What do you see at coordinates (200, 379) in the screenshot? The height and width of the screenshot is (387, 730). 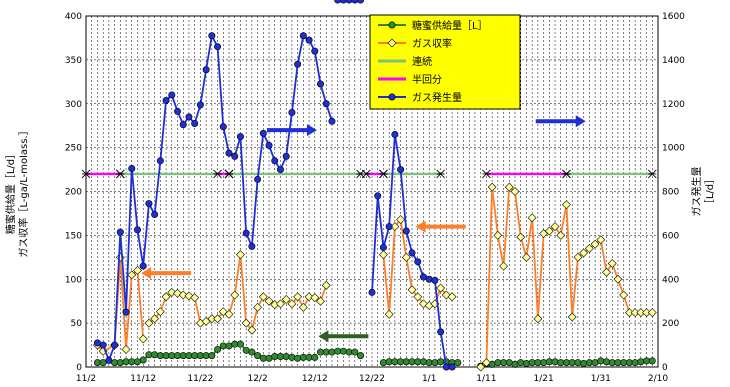 I see `x-tick-label: 11/22` at bounding box center [200, 379].